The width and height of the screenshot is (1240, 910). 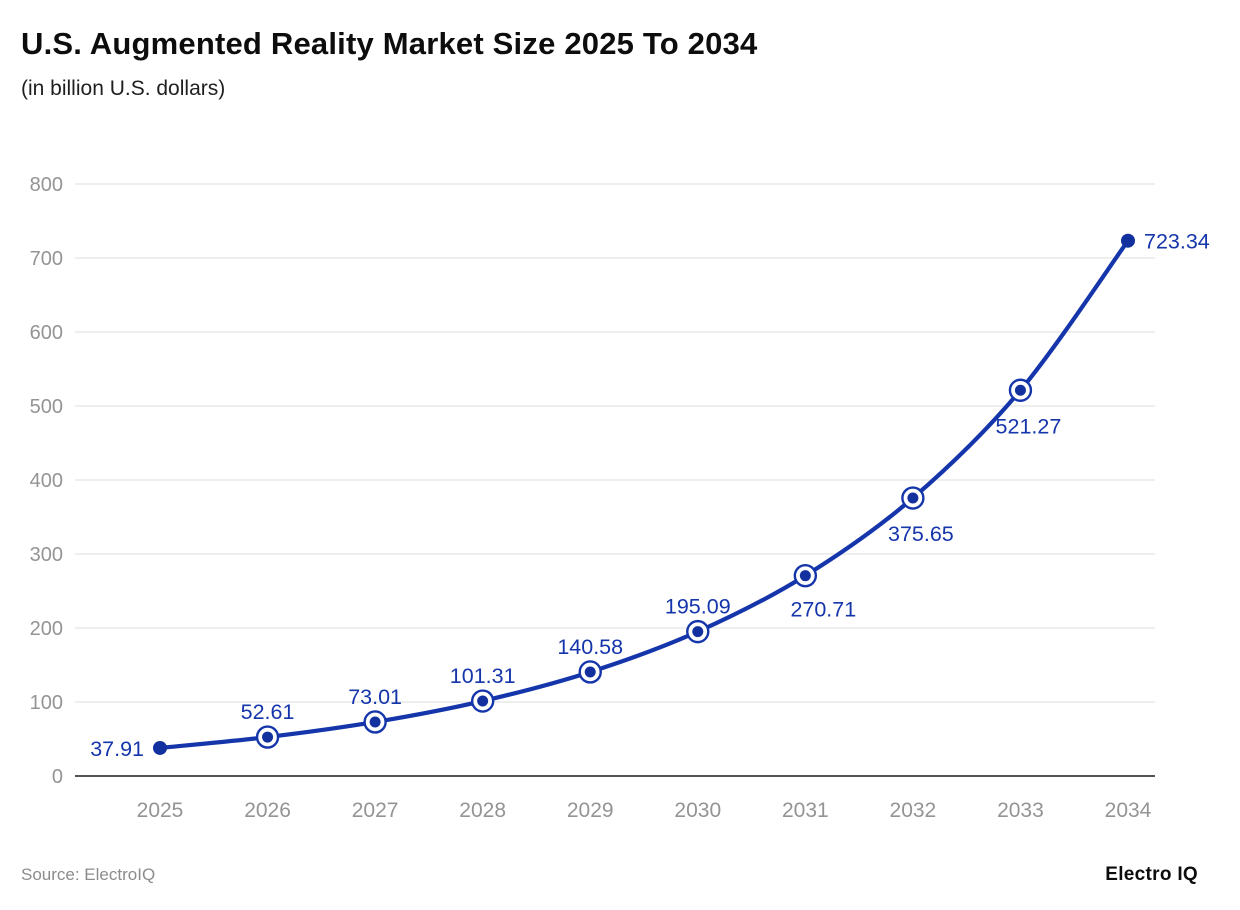 I want to click on x-tick-label: 2029, so click(x=590, y=810).